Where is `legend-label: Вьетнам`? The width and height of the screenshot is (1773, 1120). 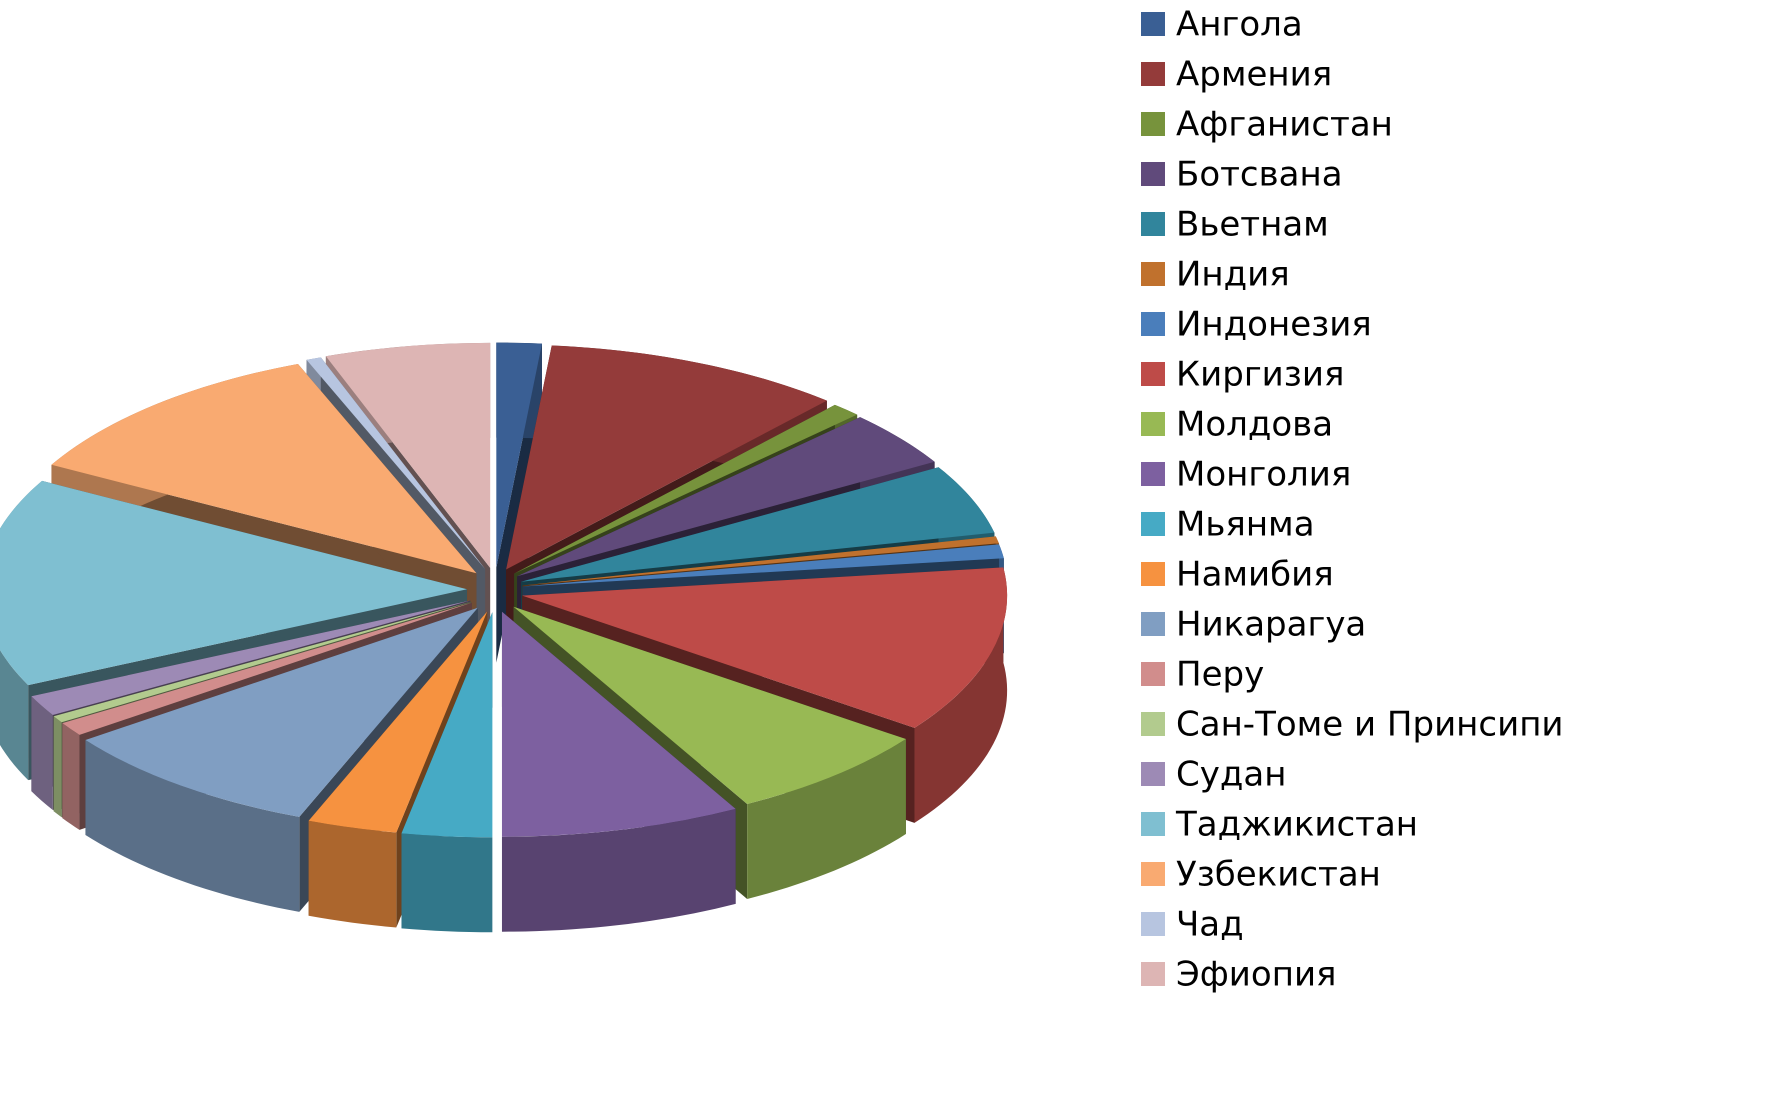
legend-label: Вьетнам is located at coordinates (1252, 225).